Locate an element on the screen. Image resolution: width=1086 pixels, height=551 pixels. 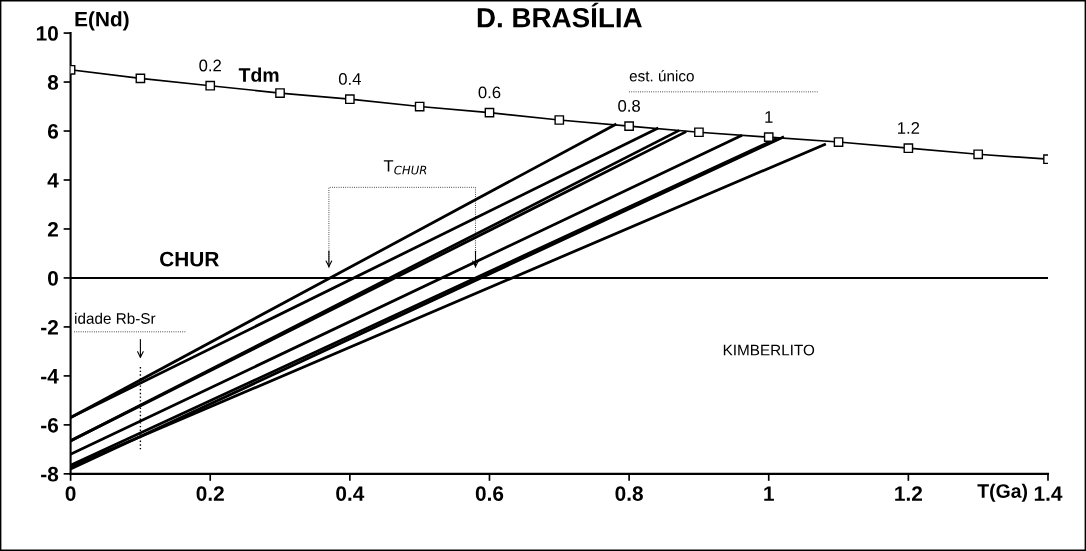
x-tick-label: 1.2 is located at coordinates (909, 493).